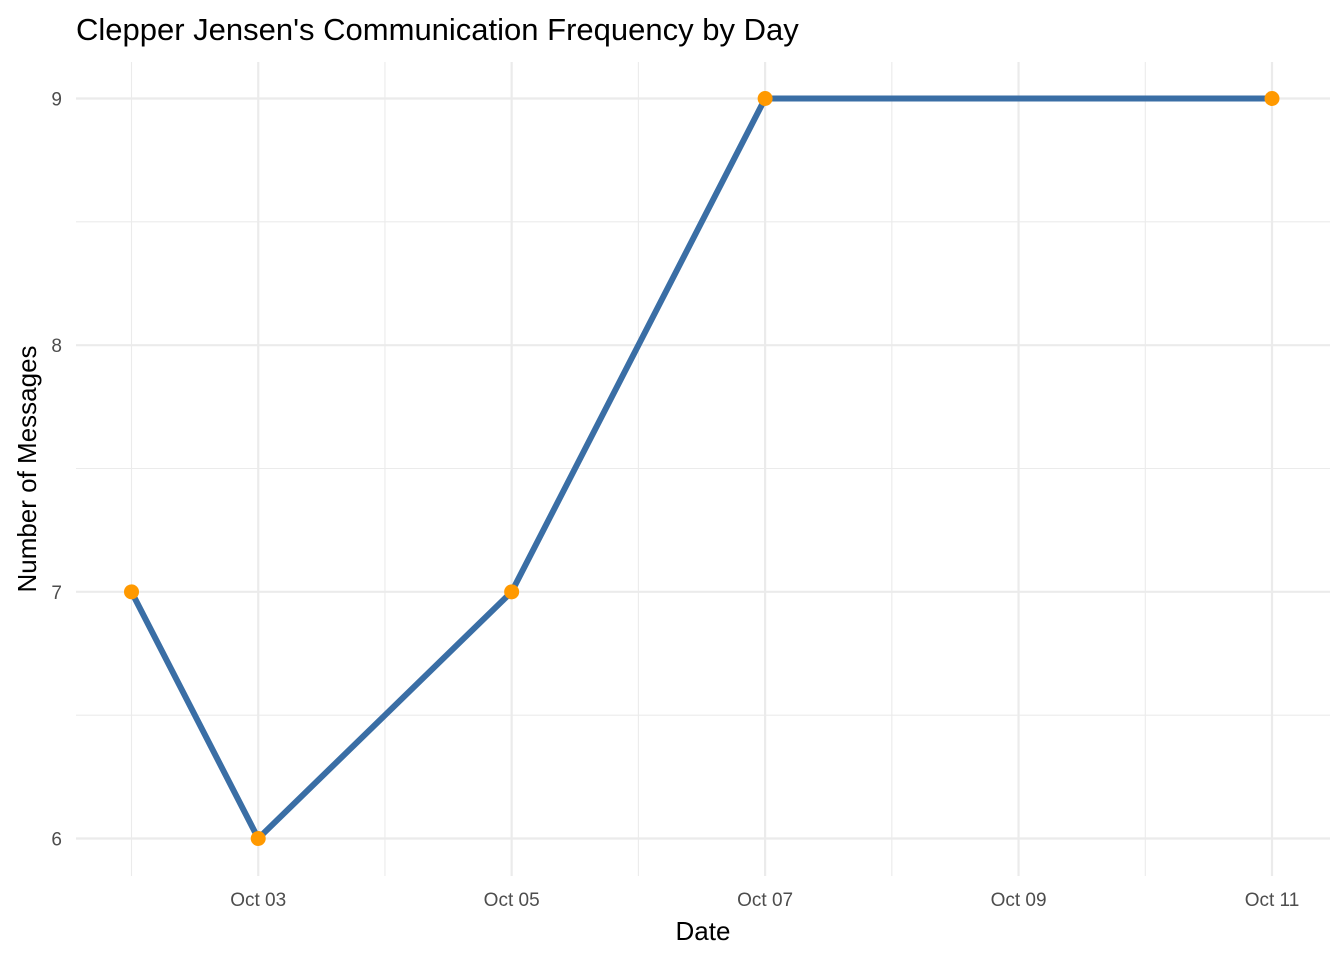  I want to click on x-tick-label: Oct 09, so click(1019, 900).